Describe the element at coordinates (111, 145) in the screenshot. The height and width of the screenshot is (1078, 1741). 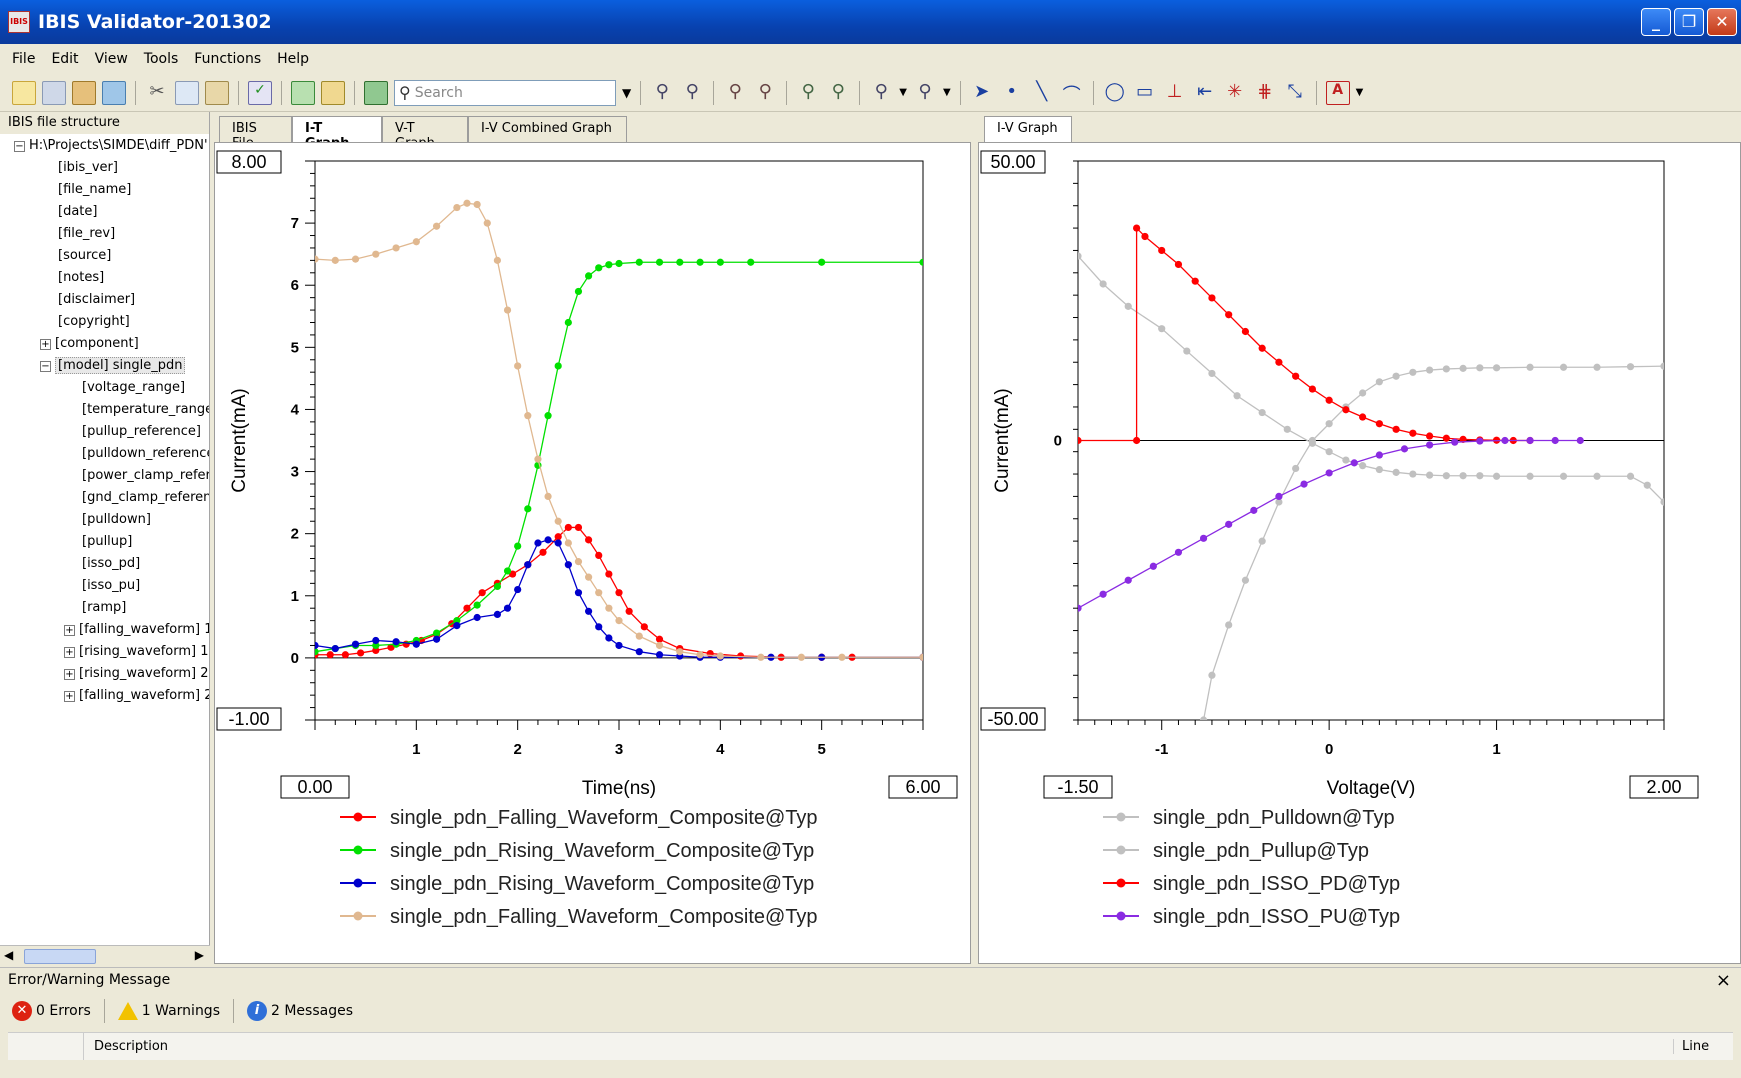
I see `tree-root: − H:\Projects\SIMDE\diff_PDN'` at that location.